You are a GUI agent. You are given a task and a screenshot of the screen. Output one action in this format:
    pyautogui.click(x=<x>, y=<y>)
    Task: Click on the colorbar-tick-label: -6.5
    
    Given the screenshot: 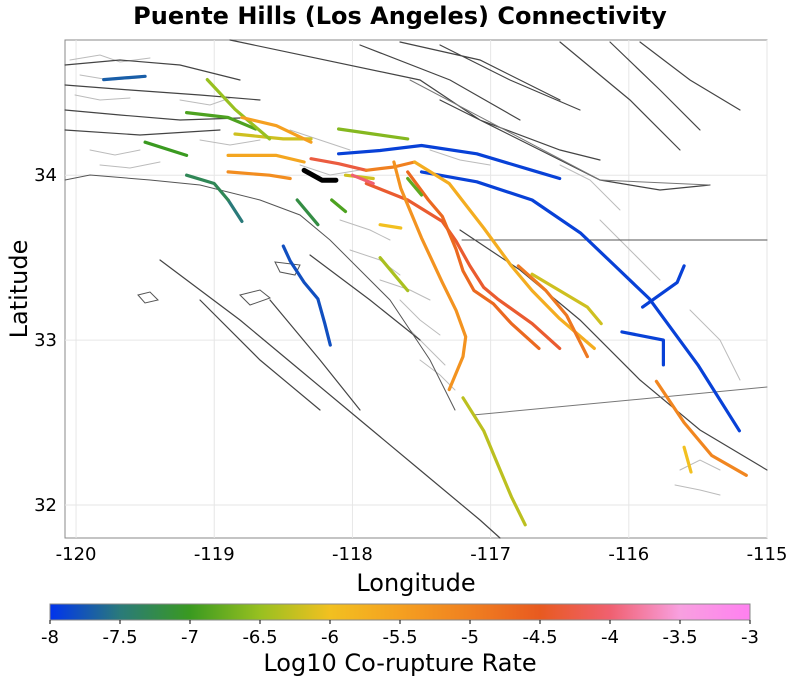 What is the action you would take?
    pyautogui.click(x=259, y=637)
    